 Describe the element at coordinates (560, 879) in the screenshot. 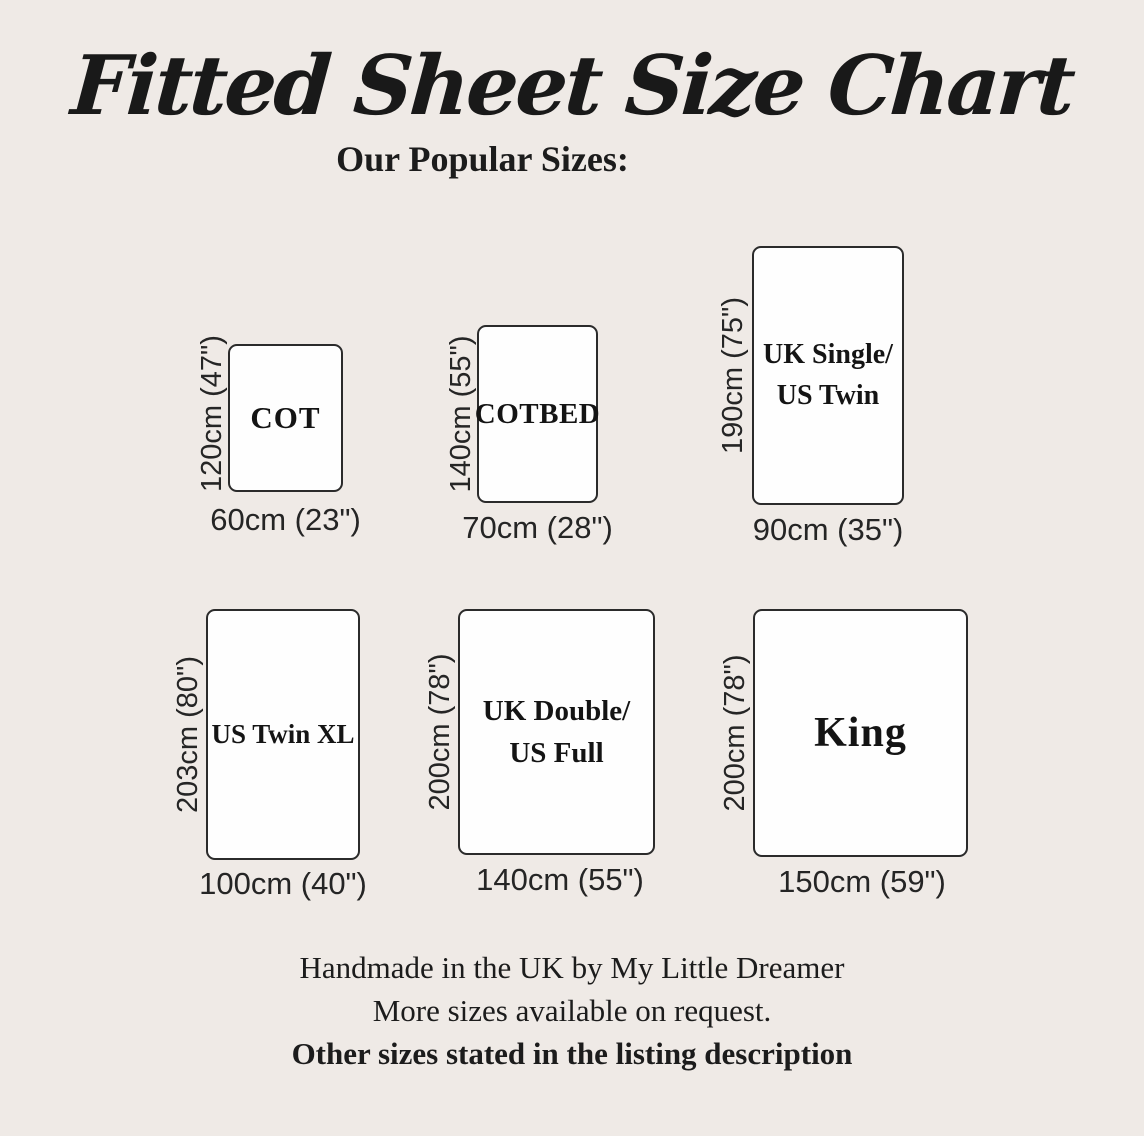

I see `uk-double-width-label: 140cm (55")` at that location.